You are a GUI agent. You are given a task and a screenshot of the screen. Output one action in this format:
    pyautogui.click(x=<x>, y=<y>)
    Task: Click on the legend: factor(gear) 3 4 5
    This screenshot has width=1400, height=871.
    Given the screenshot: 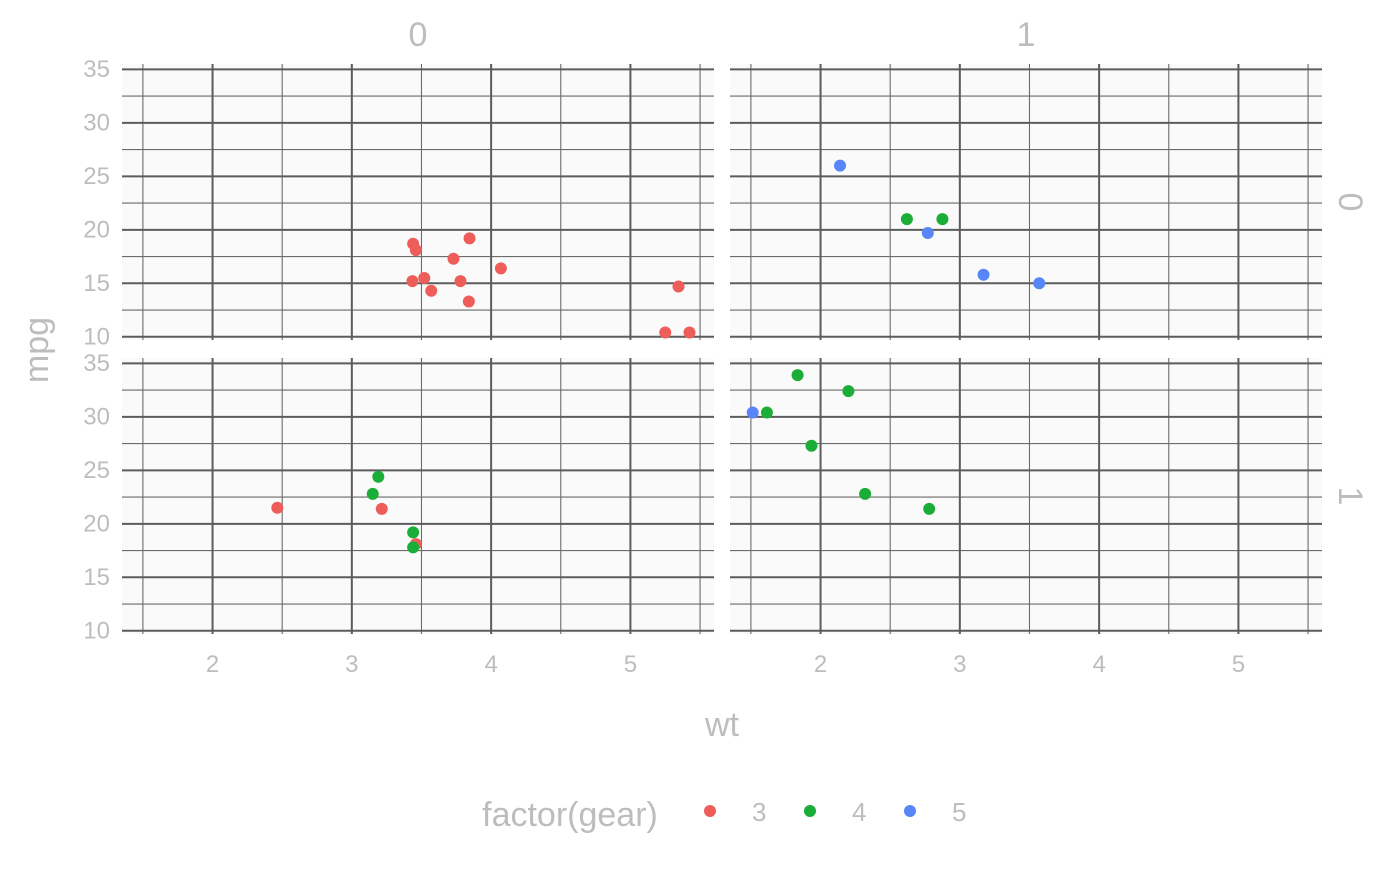 What is the action you would take?
    pyautogui.click(x=724, y=815)
    